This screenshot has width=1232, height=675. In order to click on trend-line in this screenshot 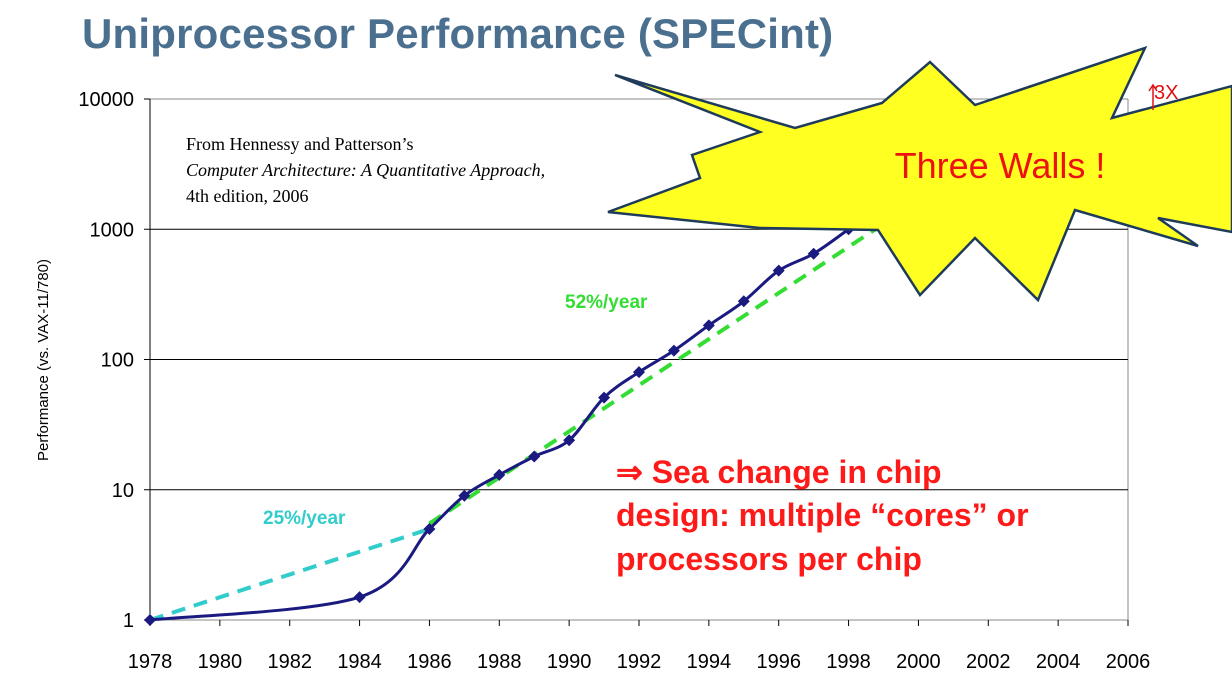, I will do `click(290, 574)`.